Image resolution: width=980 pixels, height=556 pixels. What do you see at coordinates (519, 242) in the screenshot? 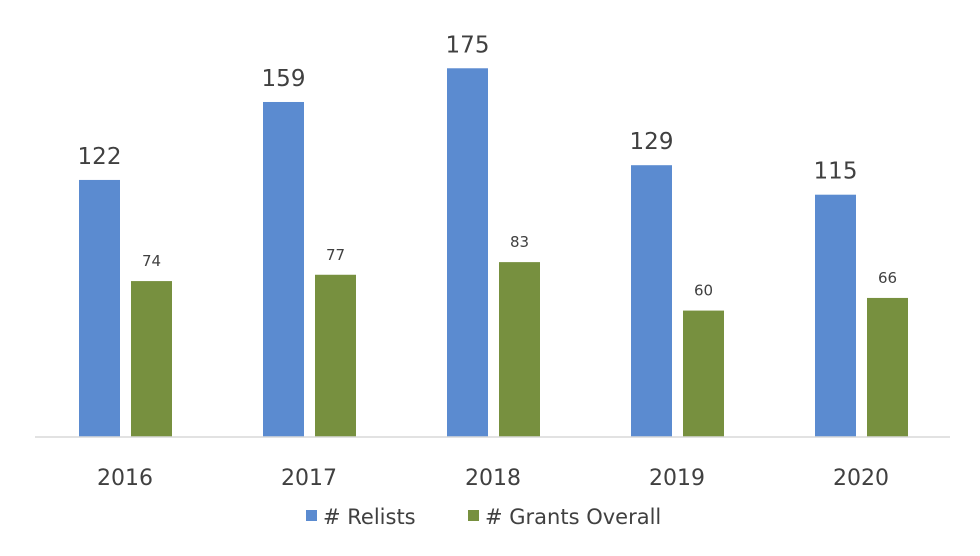
I see `data-label: 83` at bounding box center [519, 242].